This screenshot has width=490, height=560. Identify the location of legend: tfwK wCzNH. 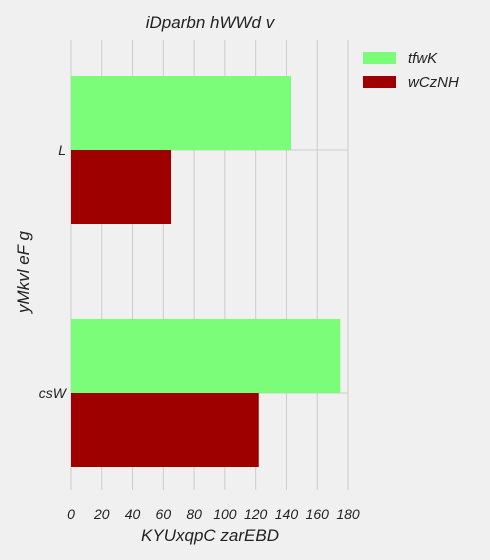
(411, 70).